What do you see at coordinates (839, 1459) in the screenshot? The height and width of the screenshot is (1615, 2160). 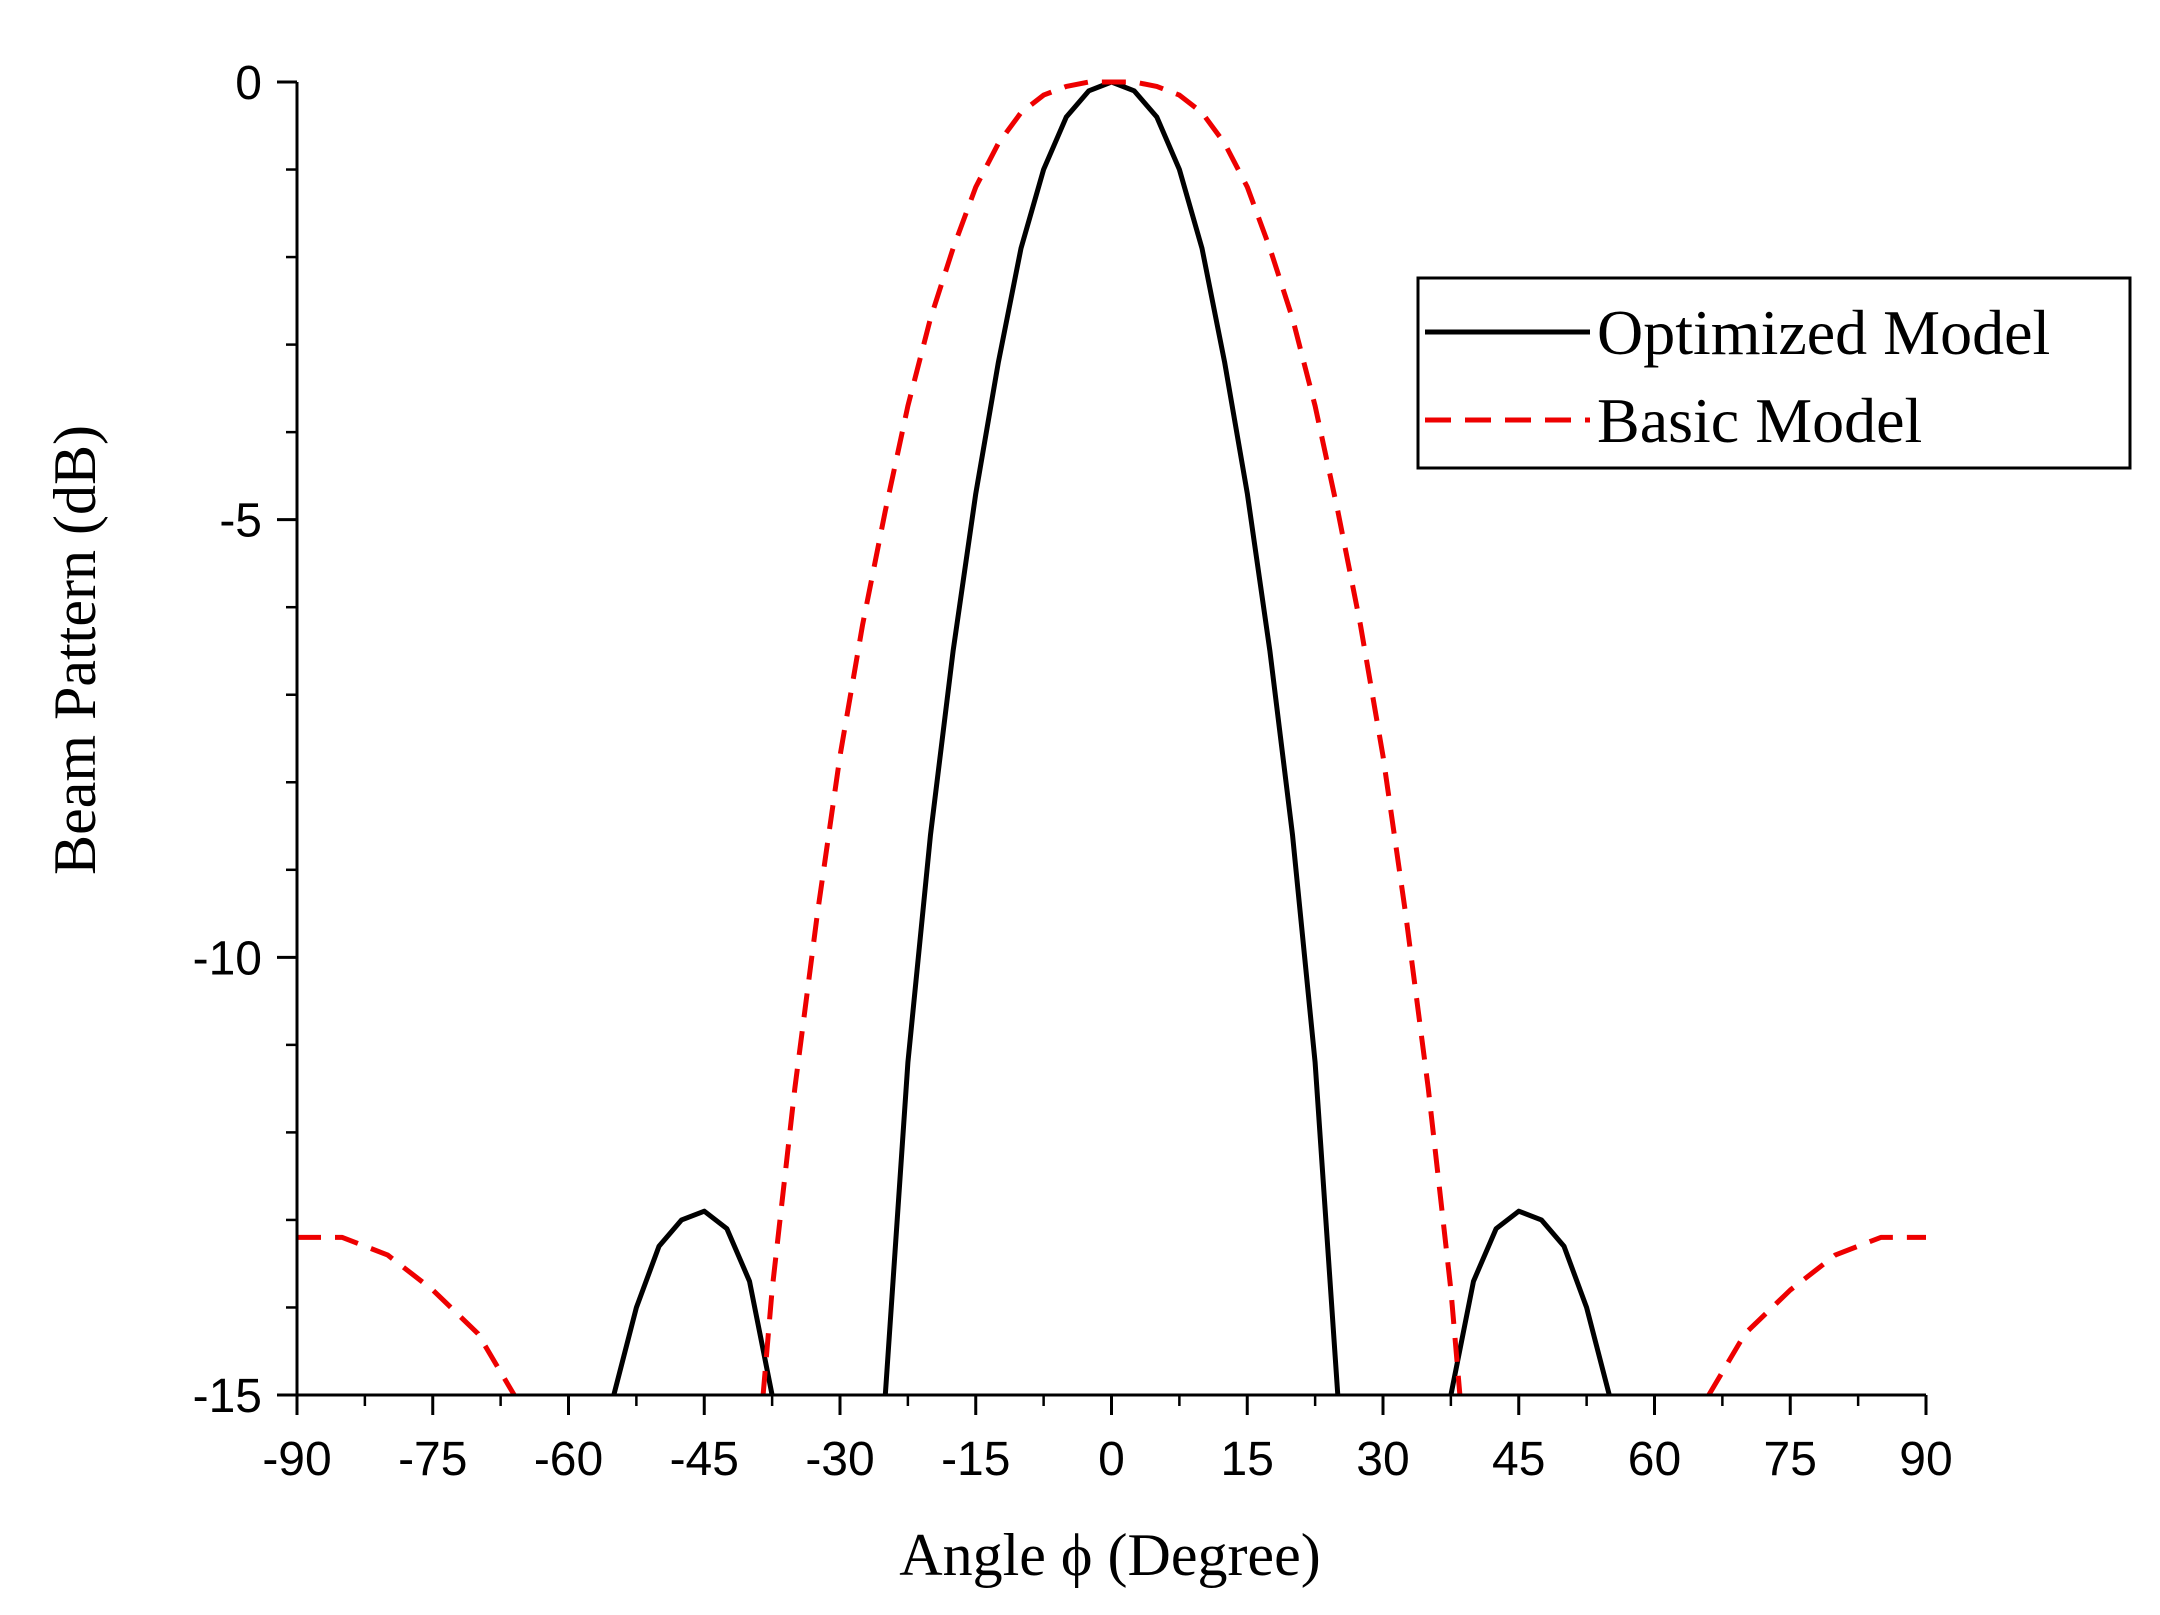 I see `x-tick-label: -30` at bounding box center [839, 1459].